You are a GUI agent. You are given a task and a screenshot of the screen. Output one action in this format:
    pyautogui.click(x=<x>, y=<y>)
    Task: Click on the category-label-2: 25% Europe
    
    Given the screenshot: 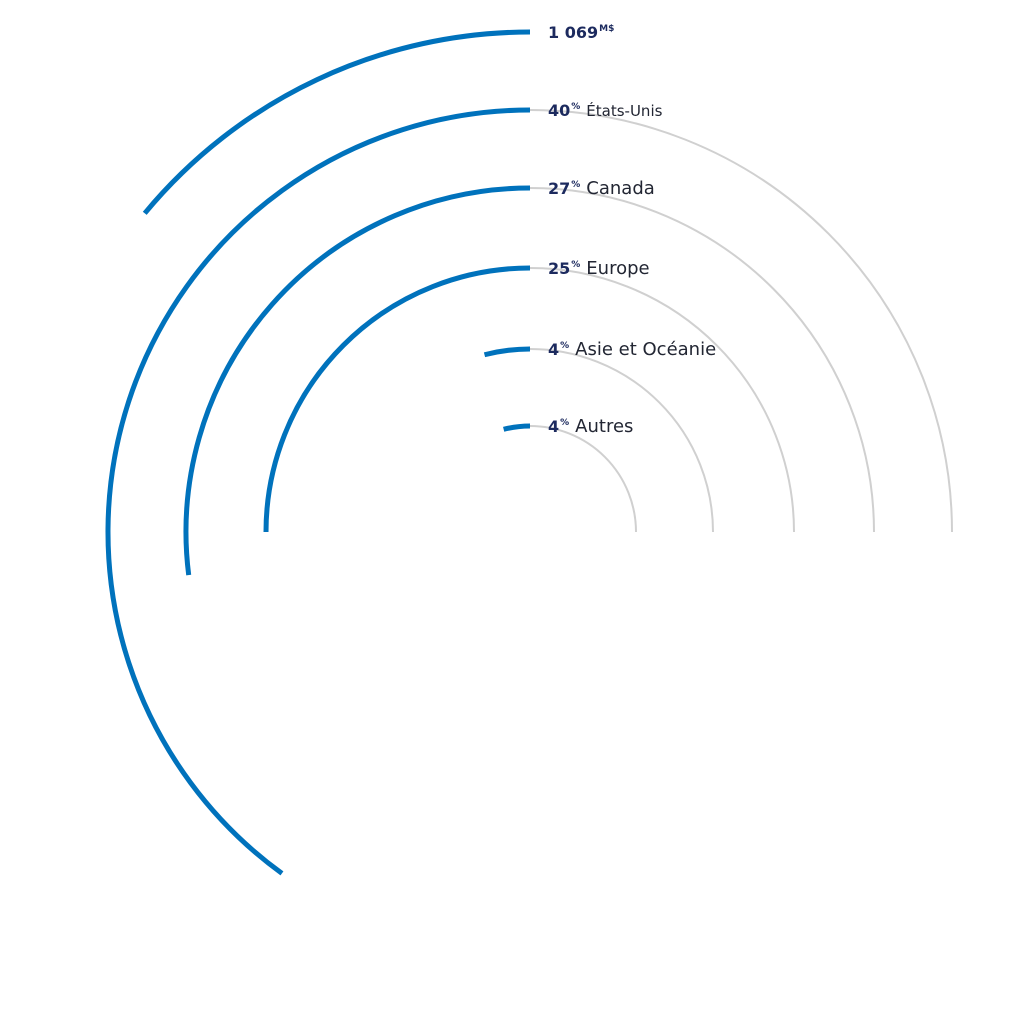 What is the action you would take?
    pyautogui.click(x=599, y=268)
    